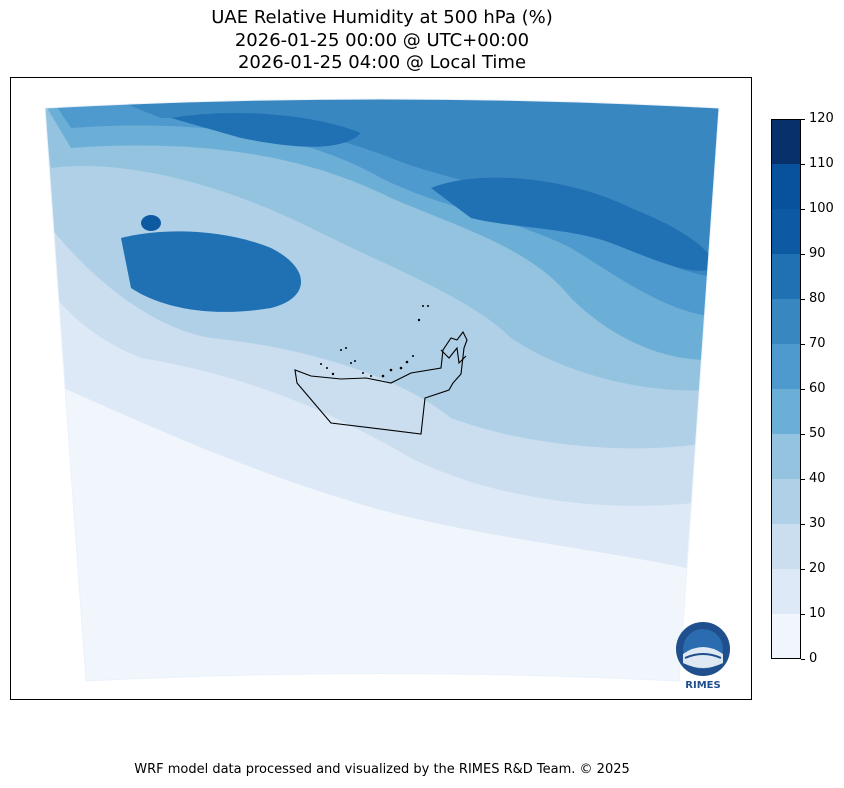 Image resolution: width=844 pixels, height=788 pixels. Describe the element at coordinates (382, 17) in the screenshot. I see `map-title: UAE Relative Humidity at 500 hPa (%)` at that location.